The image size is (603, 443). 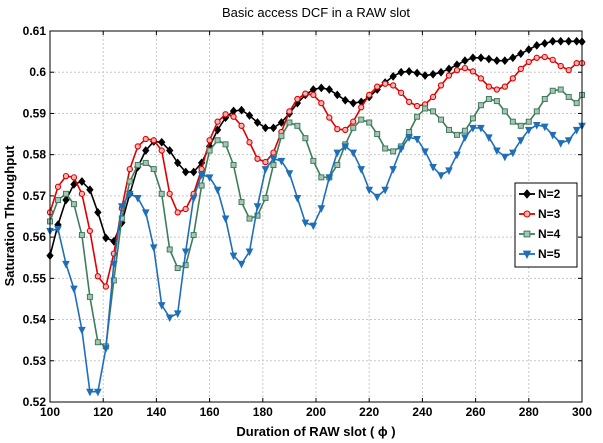 I want to click on legend-entry: N=5, so click(x=540, y=254).